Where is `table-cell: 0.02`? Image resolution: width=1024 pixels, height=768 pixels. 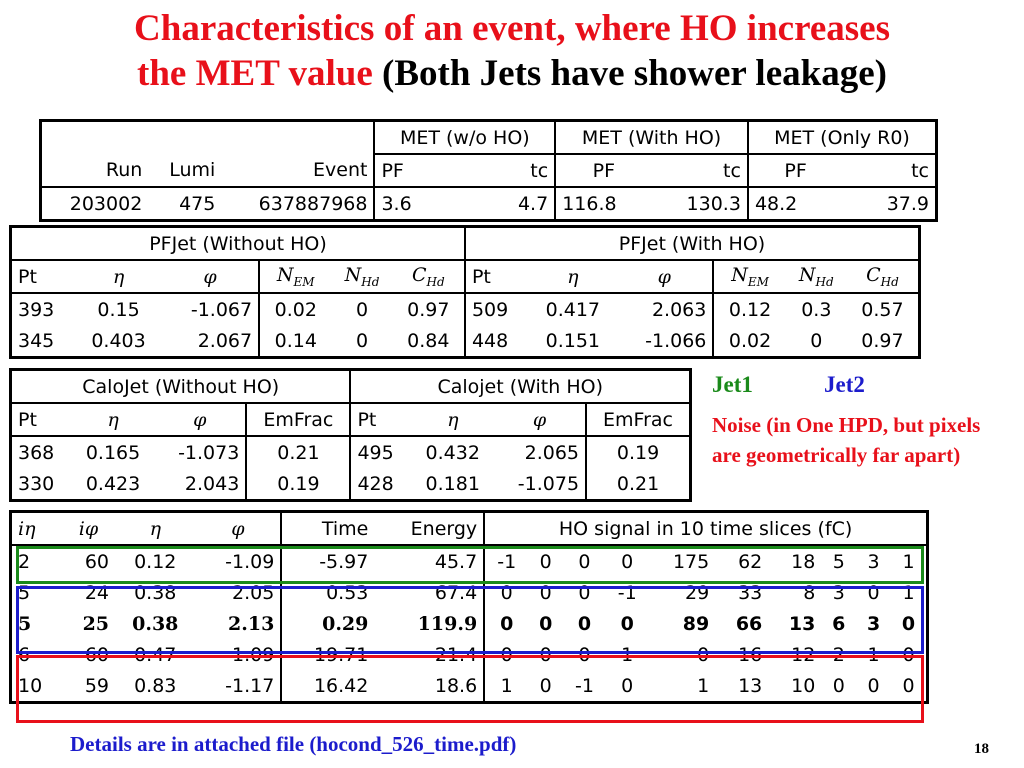 table-cell: 0.02 is located at coordinates (295, 309).